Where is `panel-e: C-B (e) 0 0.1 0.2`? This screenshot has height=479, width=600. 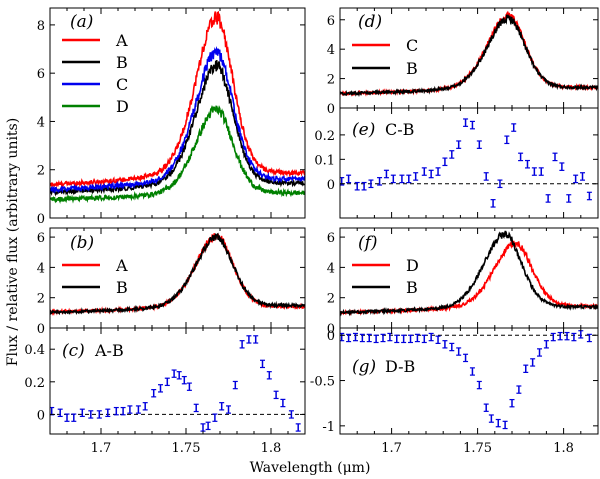
panel-e: C-B (e) 0 0.1 0.2 is located at coordinates (456, 163).